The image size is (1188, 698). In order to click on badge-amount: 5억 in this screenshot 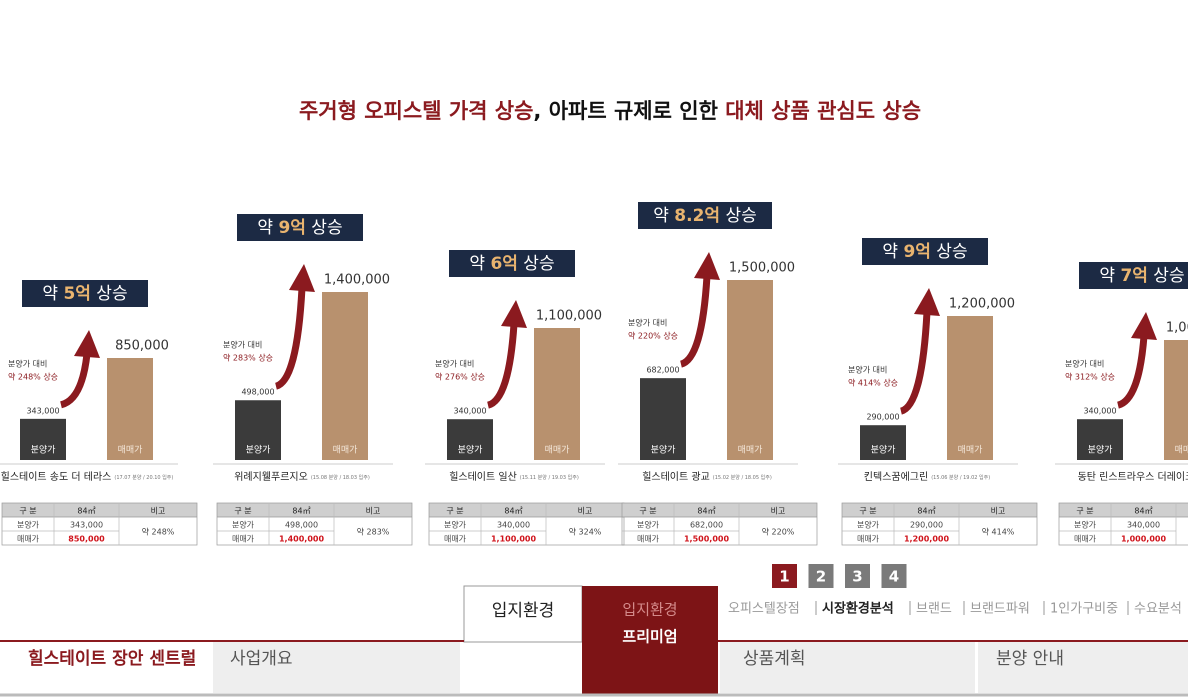, I will do `click(76, 294)`.